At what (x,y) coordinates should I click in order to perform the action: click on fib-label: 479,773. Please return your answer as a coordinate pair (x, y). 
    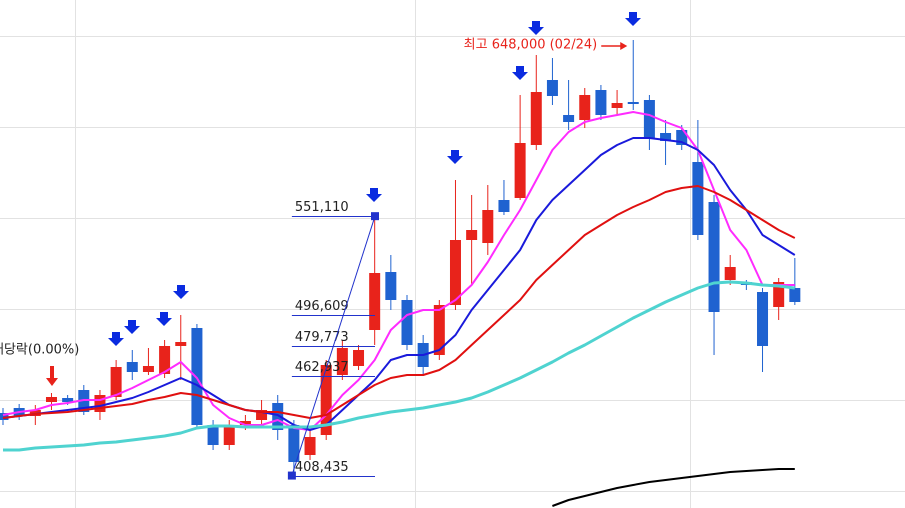
    Looking at the image, I should click on (322, 337).